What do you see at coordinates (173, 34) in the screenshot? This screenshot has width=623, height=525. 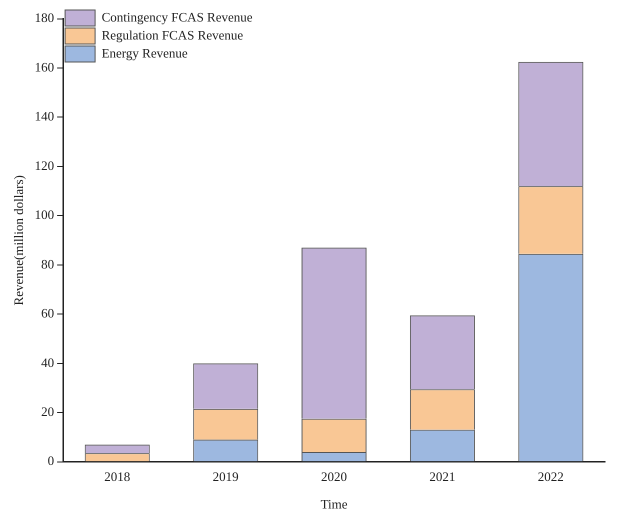 I see `legend-label: Regulation FCAS Revenue` at bounding box center [173, 34].